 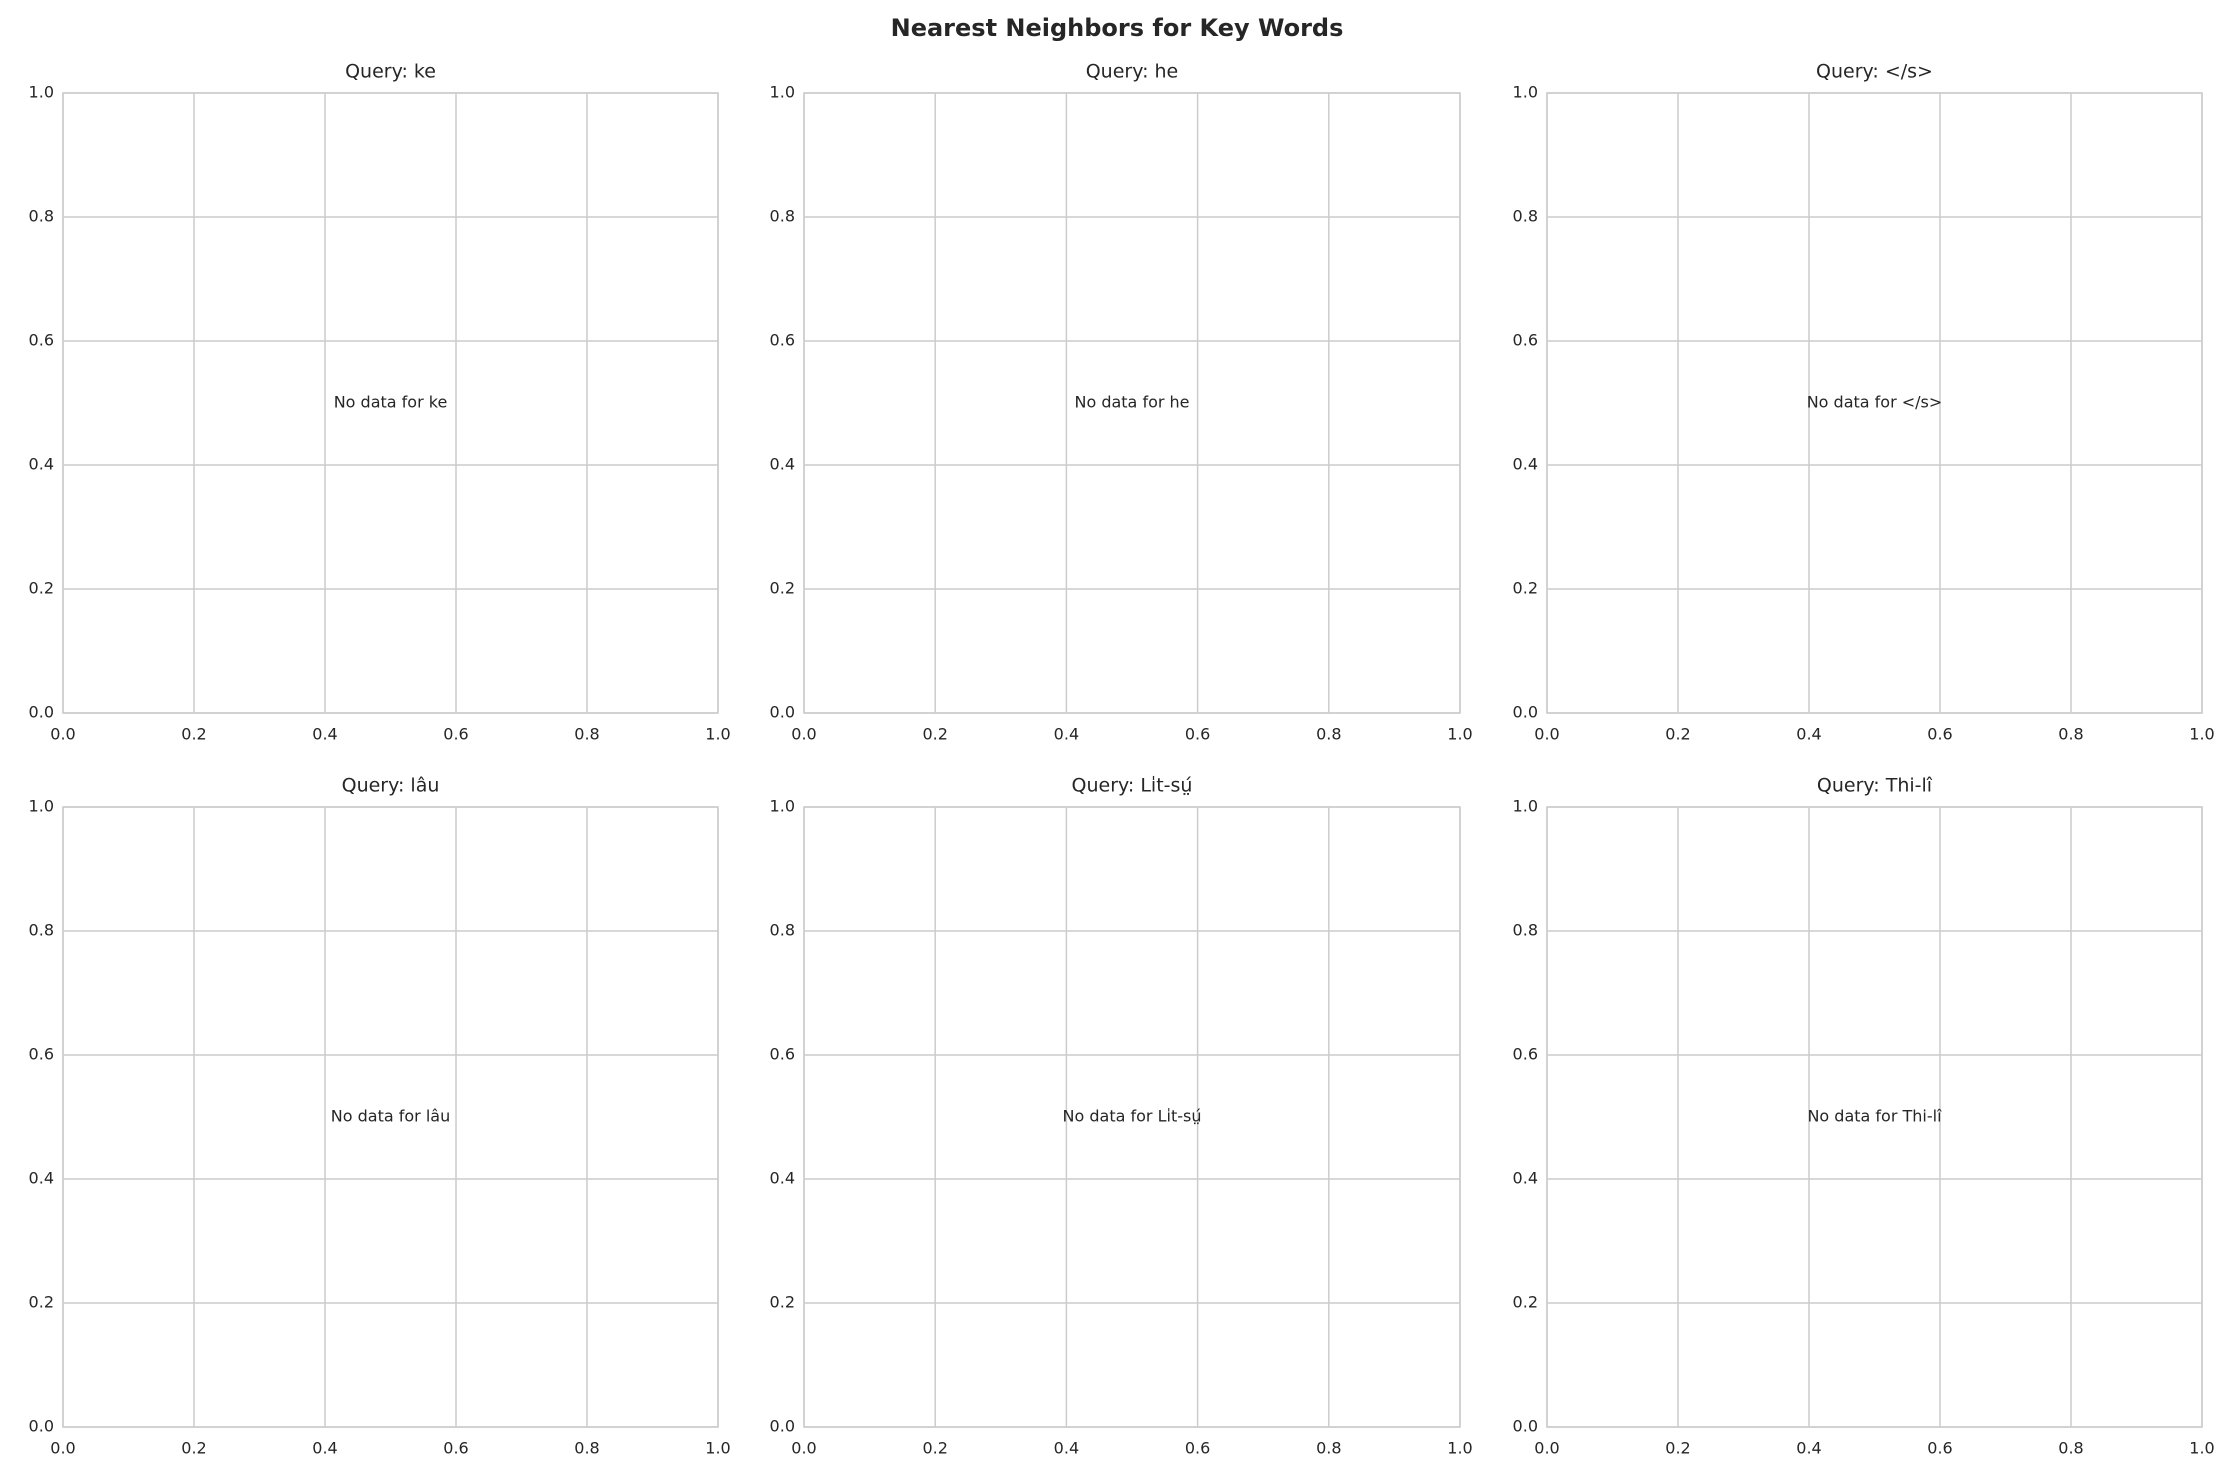 I want to click on subplot-title: Query: </s>, so click(x=1874, y=72).